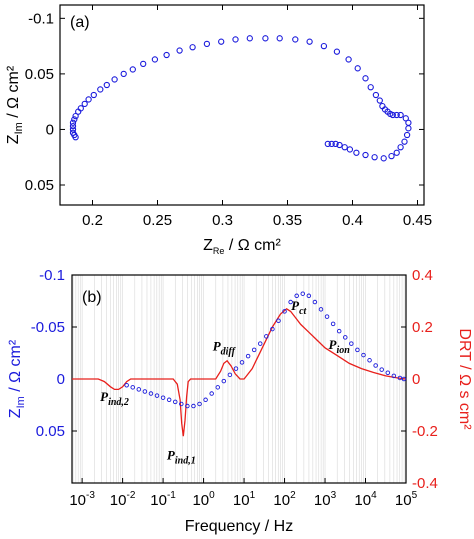  I want to click on bode-x-tick-label: 10¹, so click(244, 499).